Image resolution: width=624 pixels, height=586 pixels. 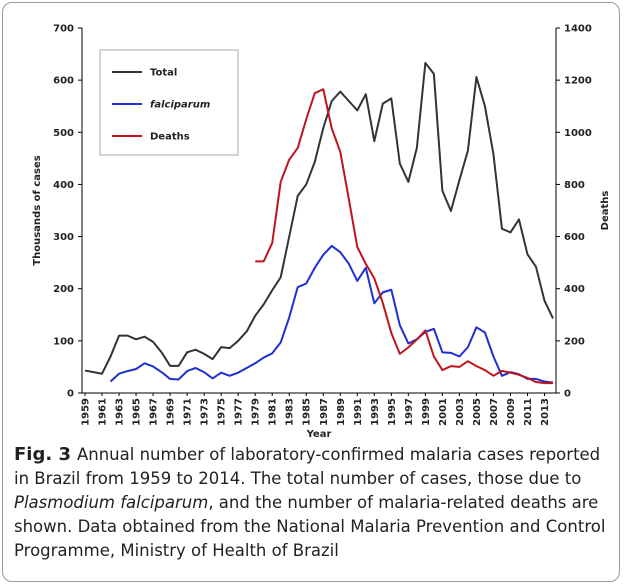 What do you see at coordinates (567, 394) in the screenshot?
I see `y2-tick-label: 0` at bounding box center [567, 394].